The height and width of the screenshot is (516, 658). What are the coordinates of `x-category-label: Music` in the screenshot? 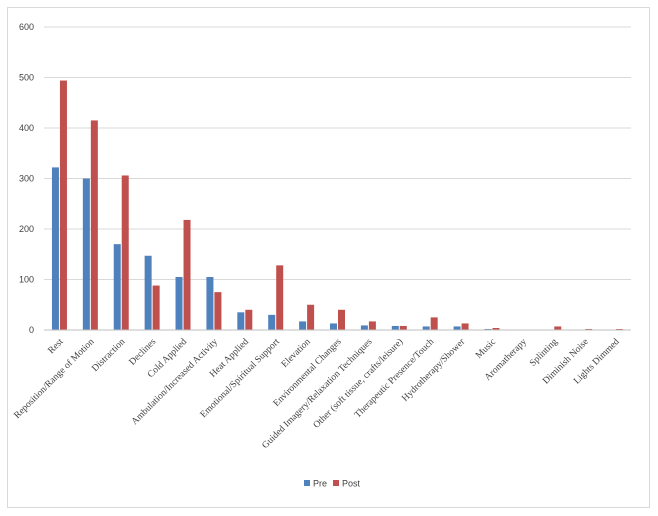 It's located at (486, 349).